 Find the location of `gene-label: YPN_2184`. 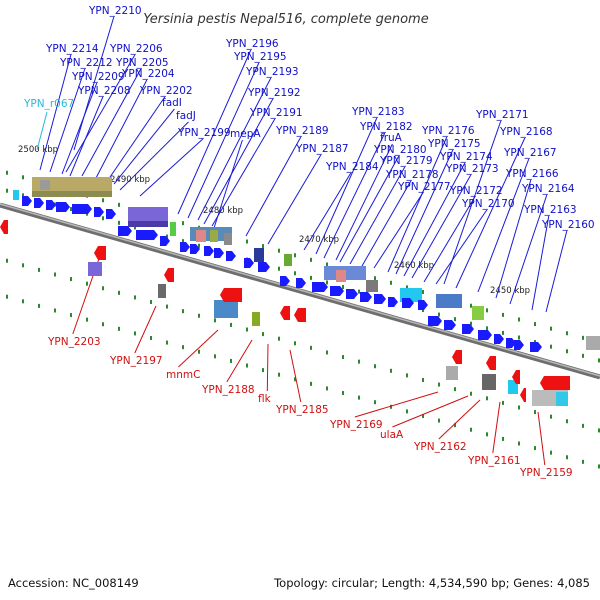

gene-label: YPN_2184 is located at coordinates (352, 167).